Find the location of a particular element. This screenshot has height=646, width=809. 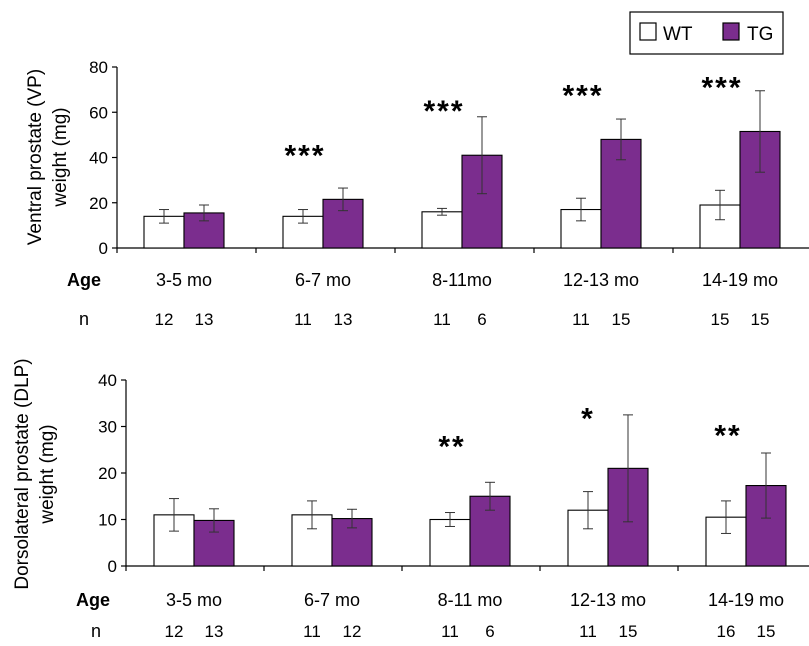

chart2-category-label: 14-19 mo is located at coordinates (746, 600).